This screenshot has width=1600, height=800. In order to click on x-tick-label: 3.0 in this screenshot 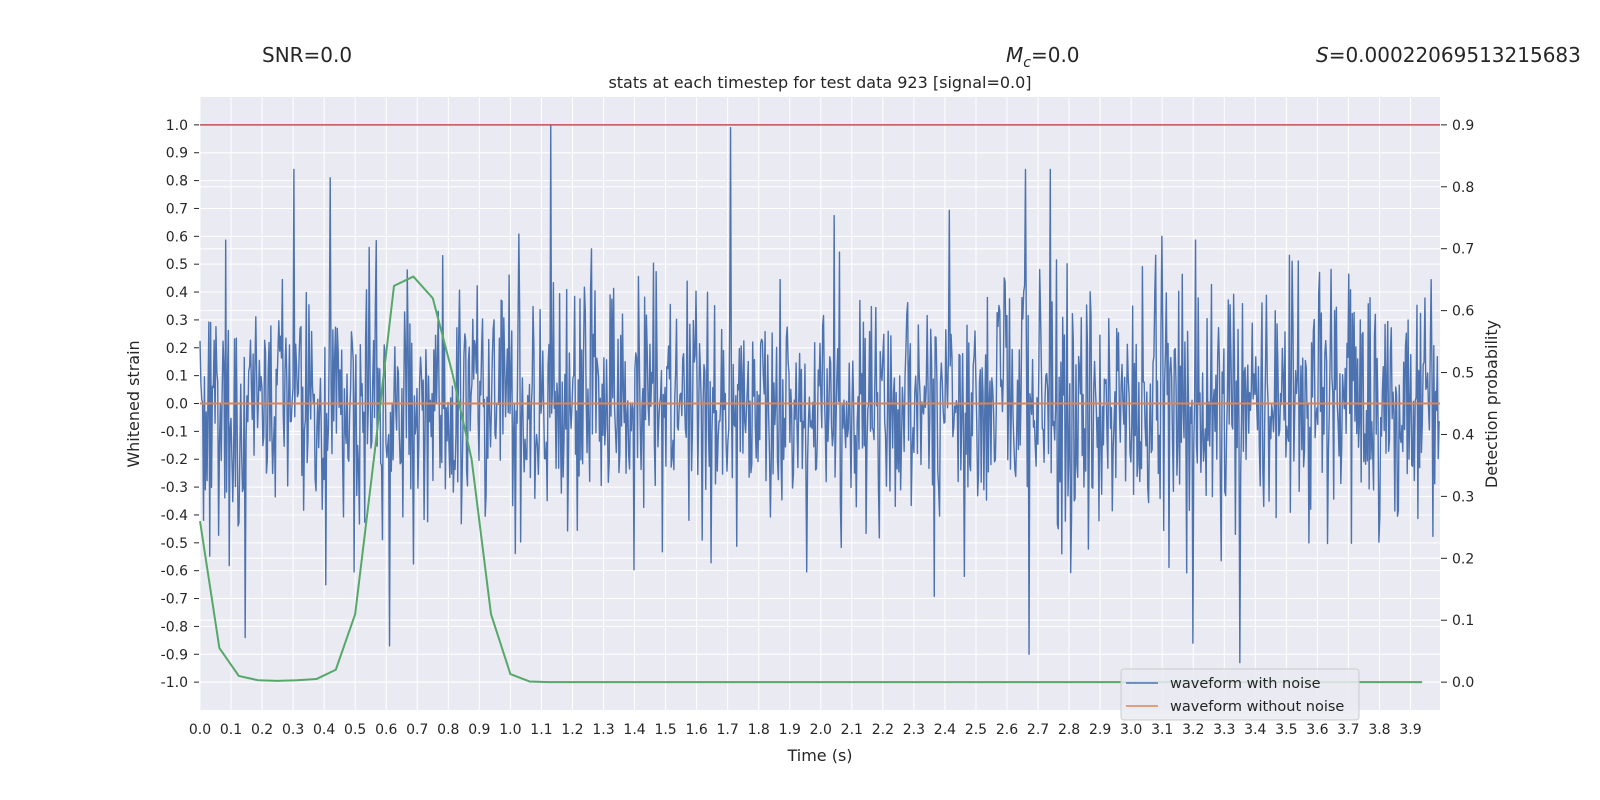, I will do `click(1131, 730)`.